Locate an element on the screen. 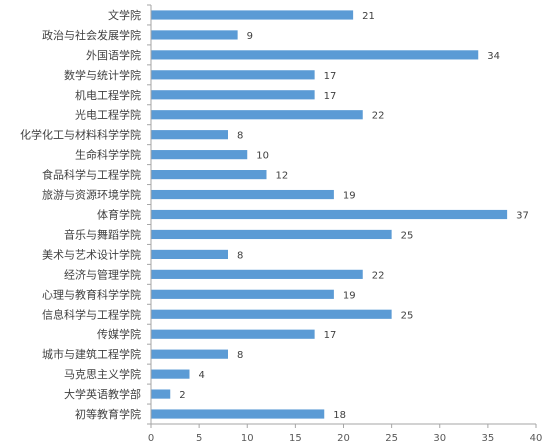  data-label: 4 is located at coordinates (202, 375).